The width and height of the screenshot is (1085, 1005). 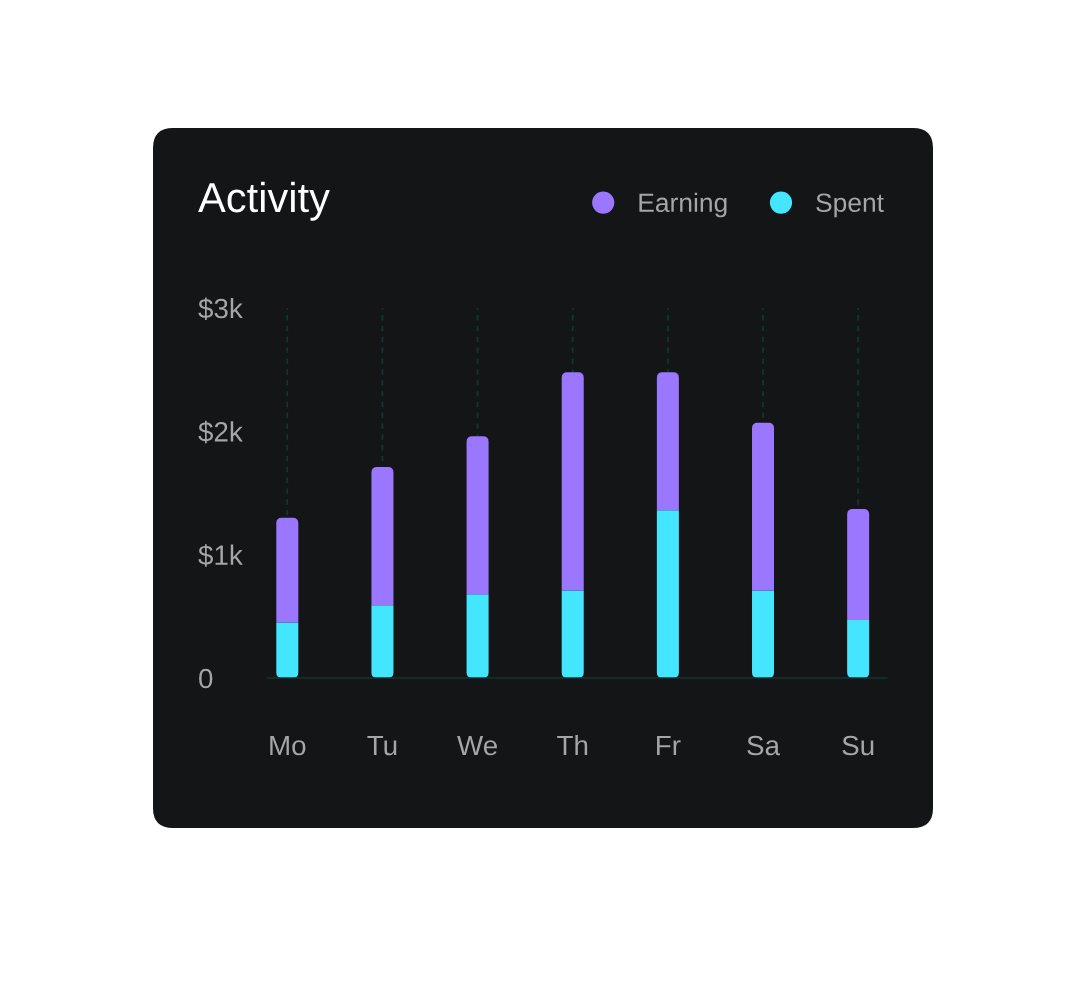 What do you see at coordinates (220, 555) in the screenshot?
I see `y-tick-label: $1k` at bounding box center [220, 555].